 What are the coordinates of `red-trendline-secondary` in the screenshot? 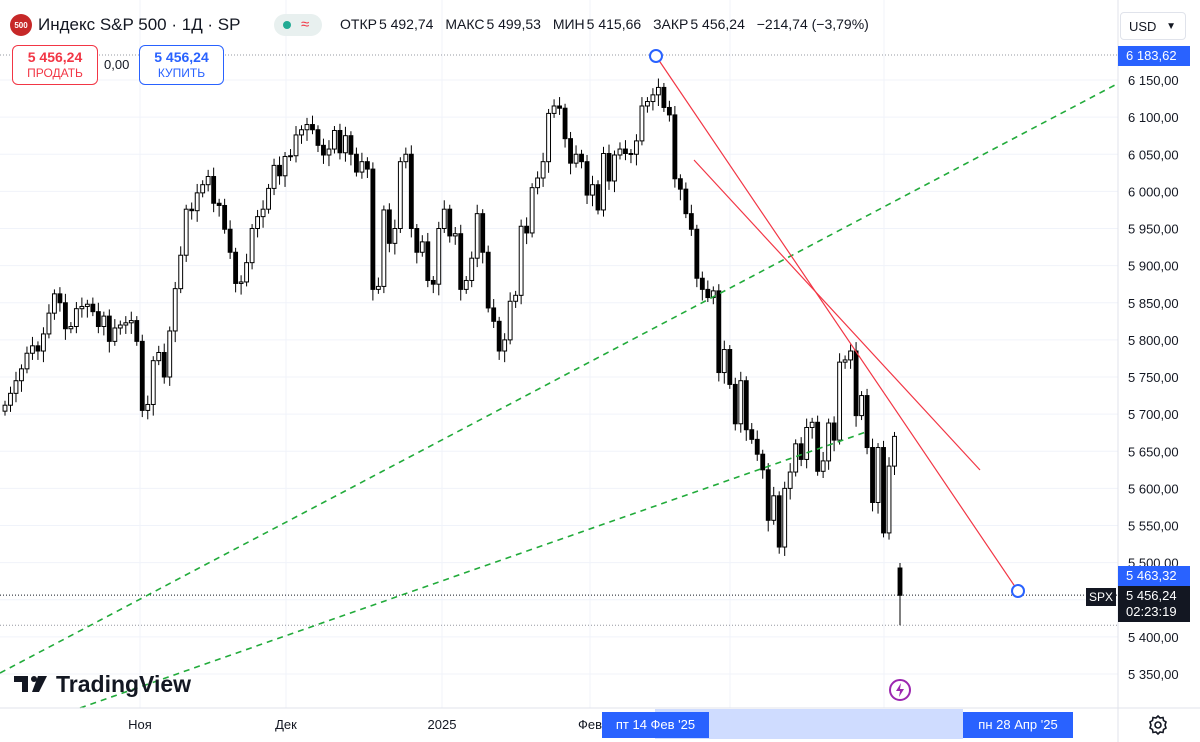 It's located at (837, 315).